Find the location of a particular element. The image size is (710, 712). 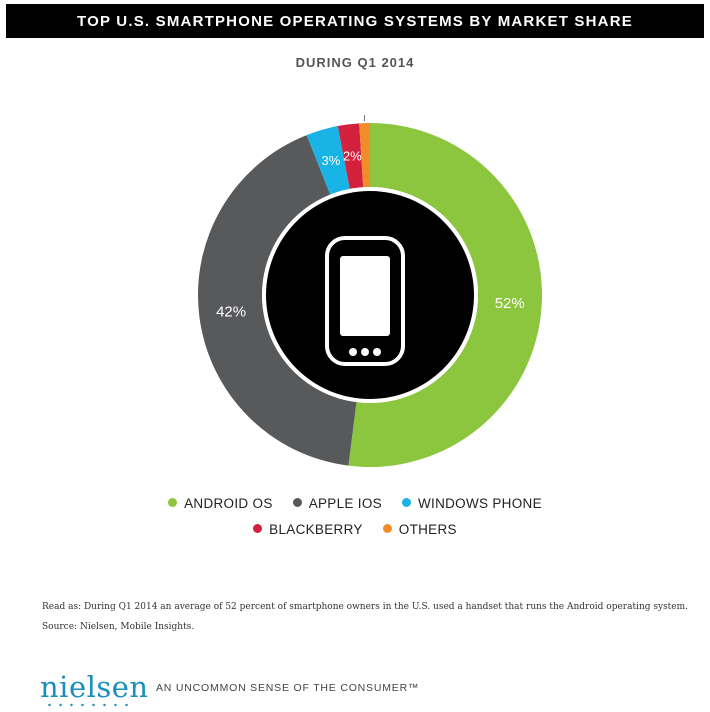

slice-label-windows-phone: 3% is located at coordinates (331, 160).